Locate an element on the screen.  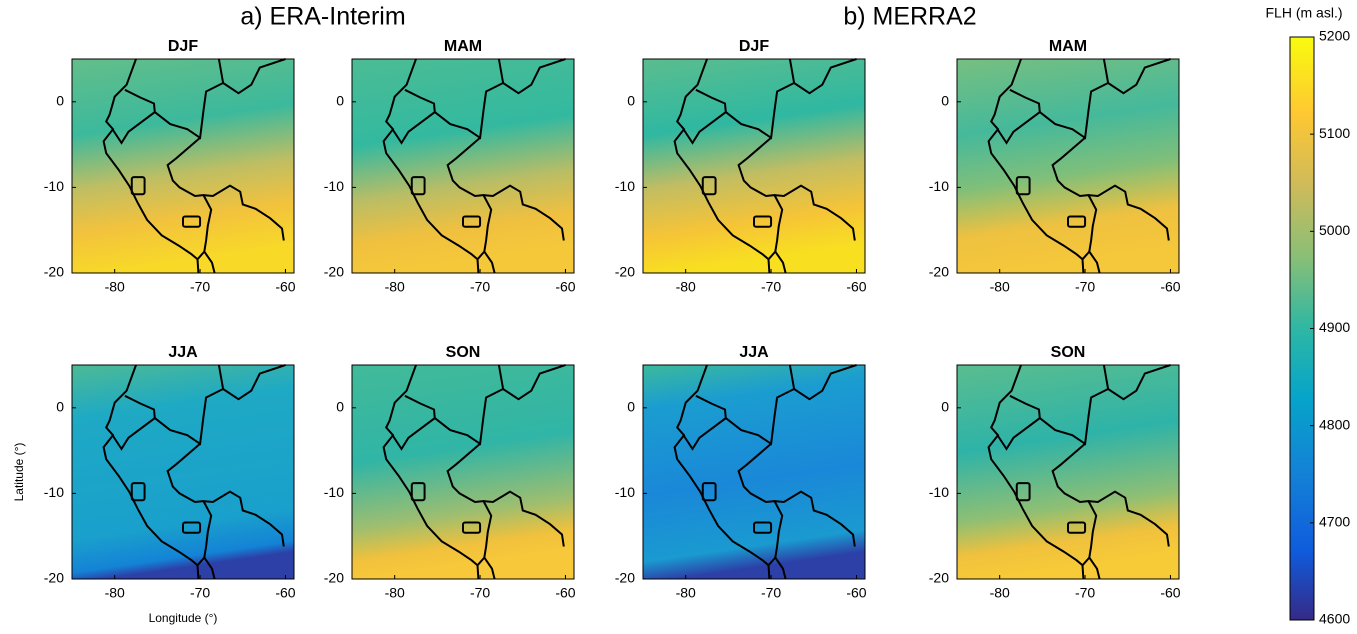
colorbar-tick-label: 4700 is located at coordinates (1334, 522).